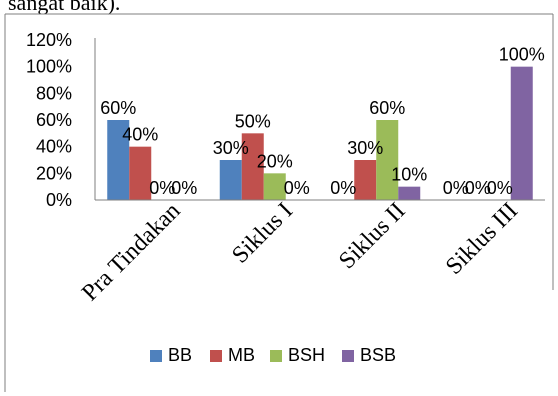  I want to click on legend-label-bsb: BSB, so click(378, 355).